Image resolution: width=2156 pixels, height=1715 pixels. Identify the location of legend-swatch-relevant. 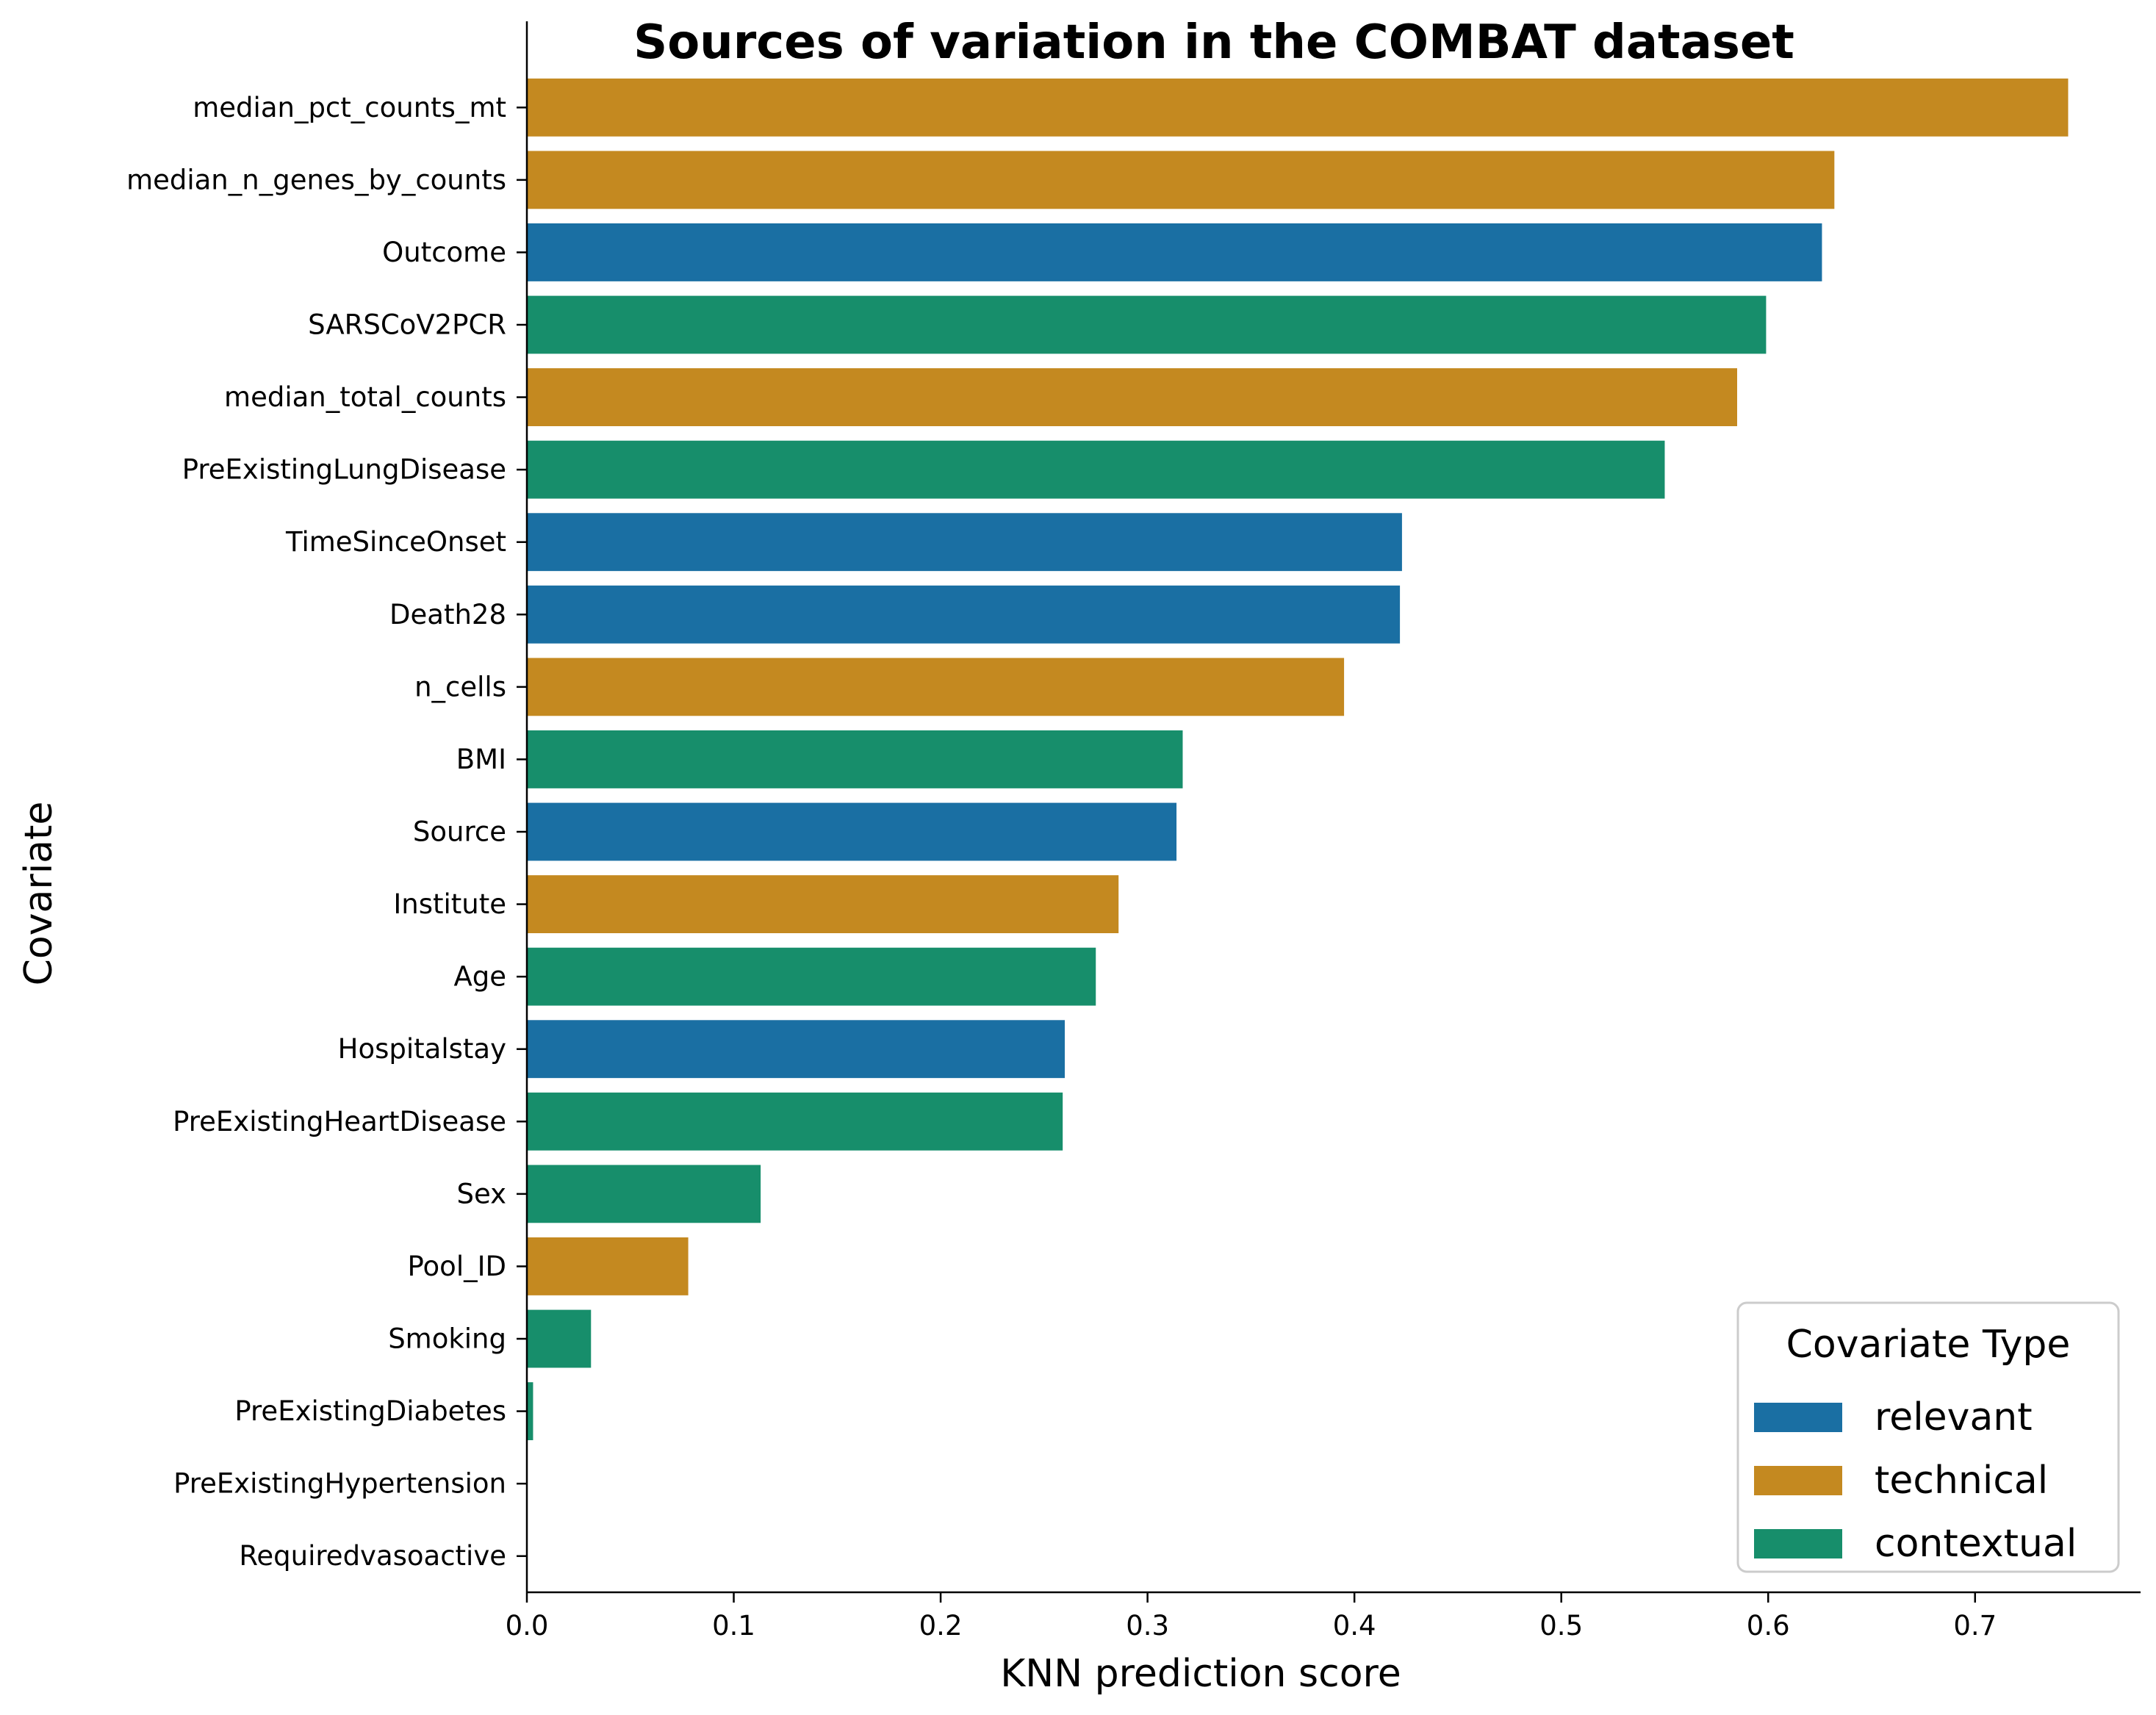
(1798, 1417).